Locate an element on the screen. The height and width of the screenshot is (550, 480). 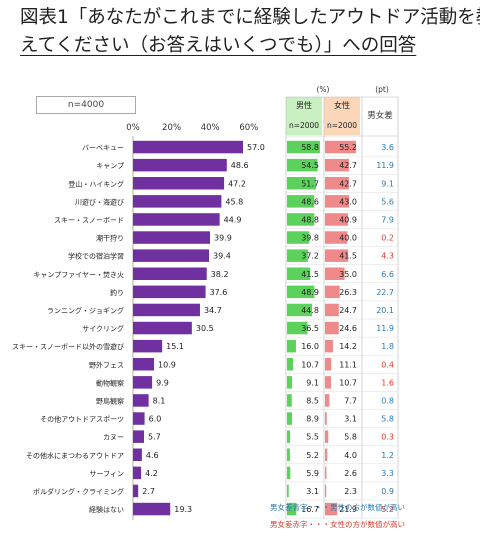
male-value: 51.7 is located at coordinates (310, 183).